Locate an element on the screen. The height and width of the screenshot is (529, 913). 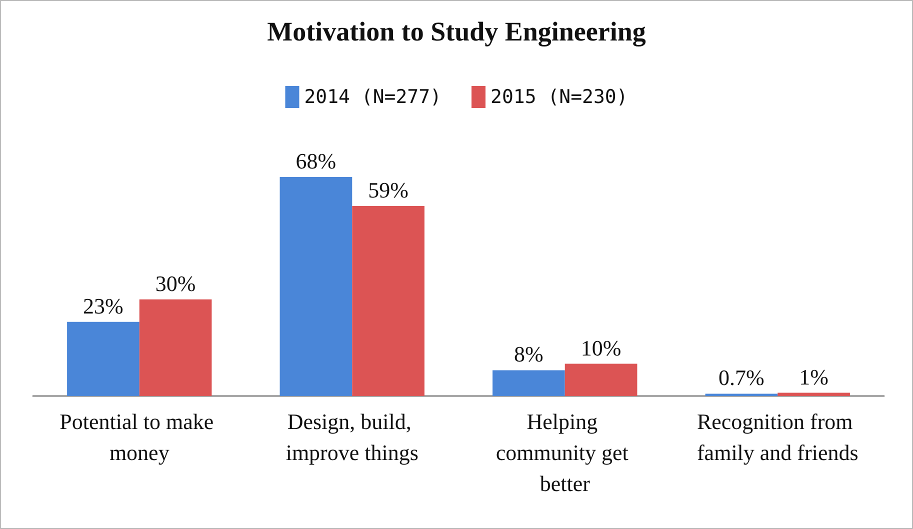
legend-label: 2014 (N=277) is located at coordinates (373, 97).